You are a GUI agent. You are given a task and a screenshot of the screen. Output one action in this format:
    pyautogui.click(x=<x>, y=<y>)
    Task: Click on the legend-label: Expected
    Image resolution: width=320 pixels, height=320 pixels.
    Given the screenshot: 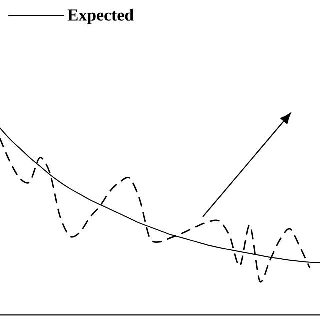 What is the action you would take?
    pyautogui.click(x=101, y=16)
    